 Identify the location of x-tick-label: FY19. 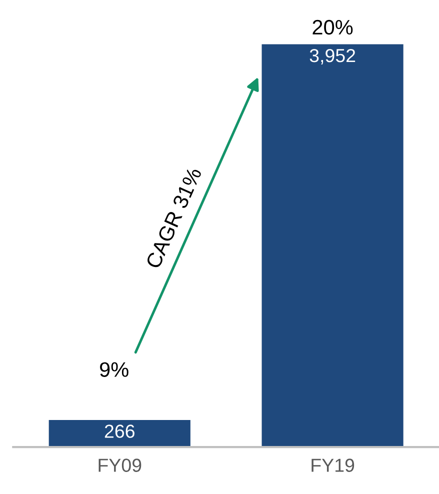
(333, 465).